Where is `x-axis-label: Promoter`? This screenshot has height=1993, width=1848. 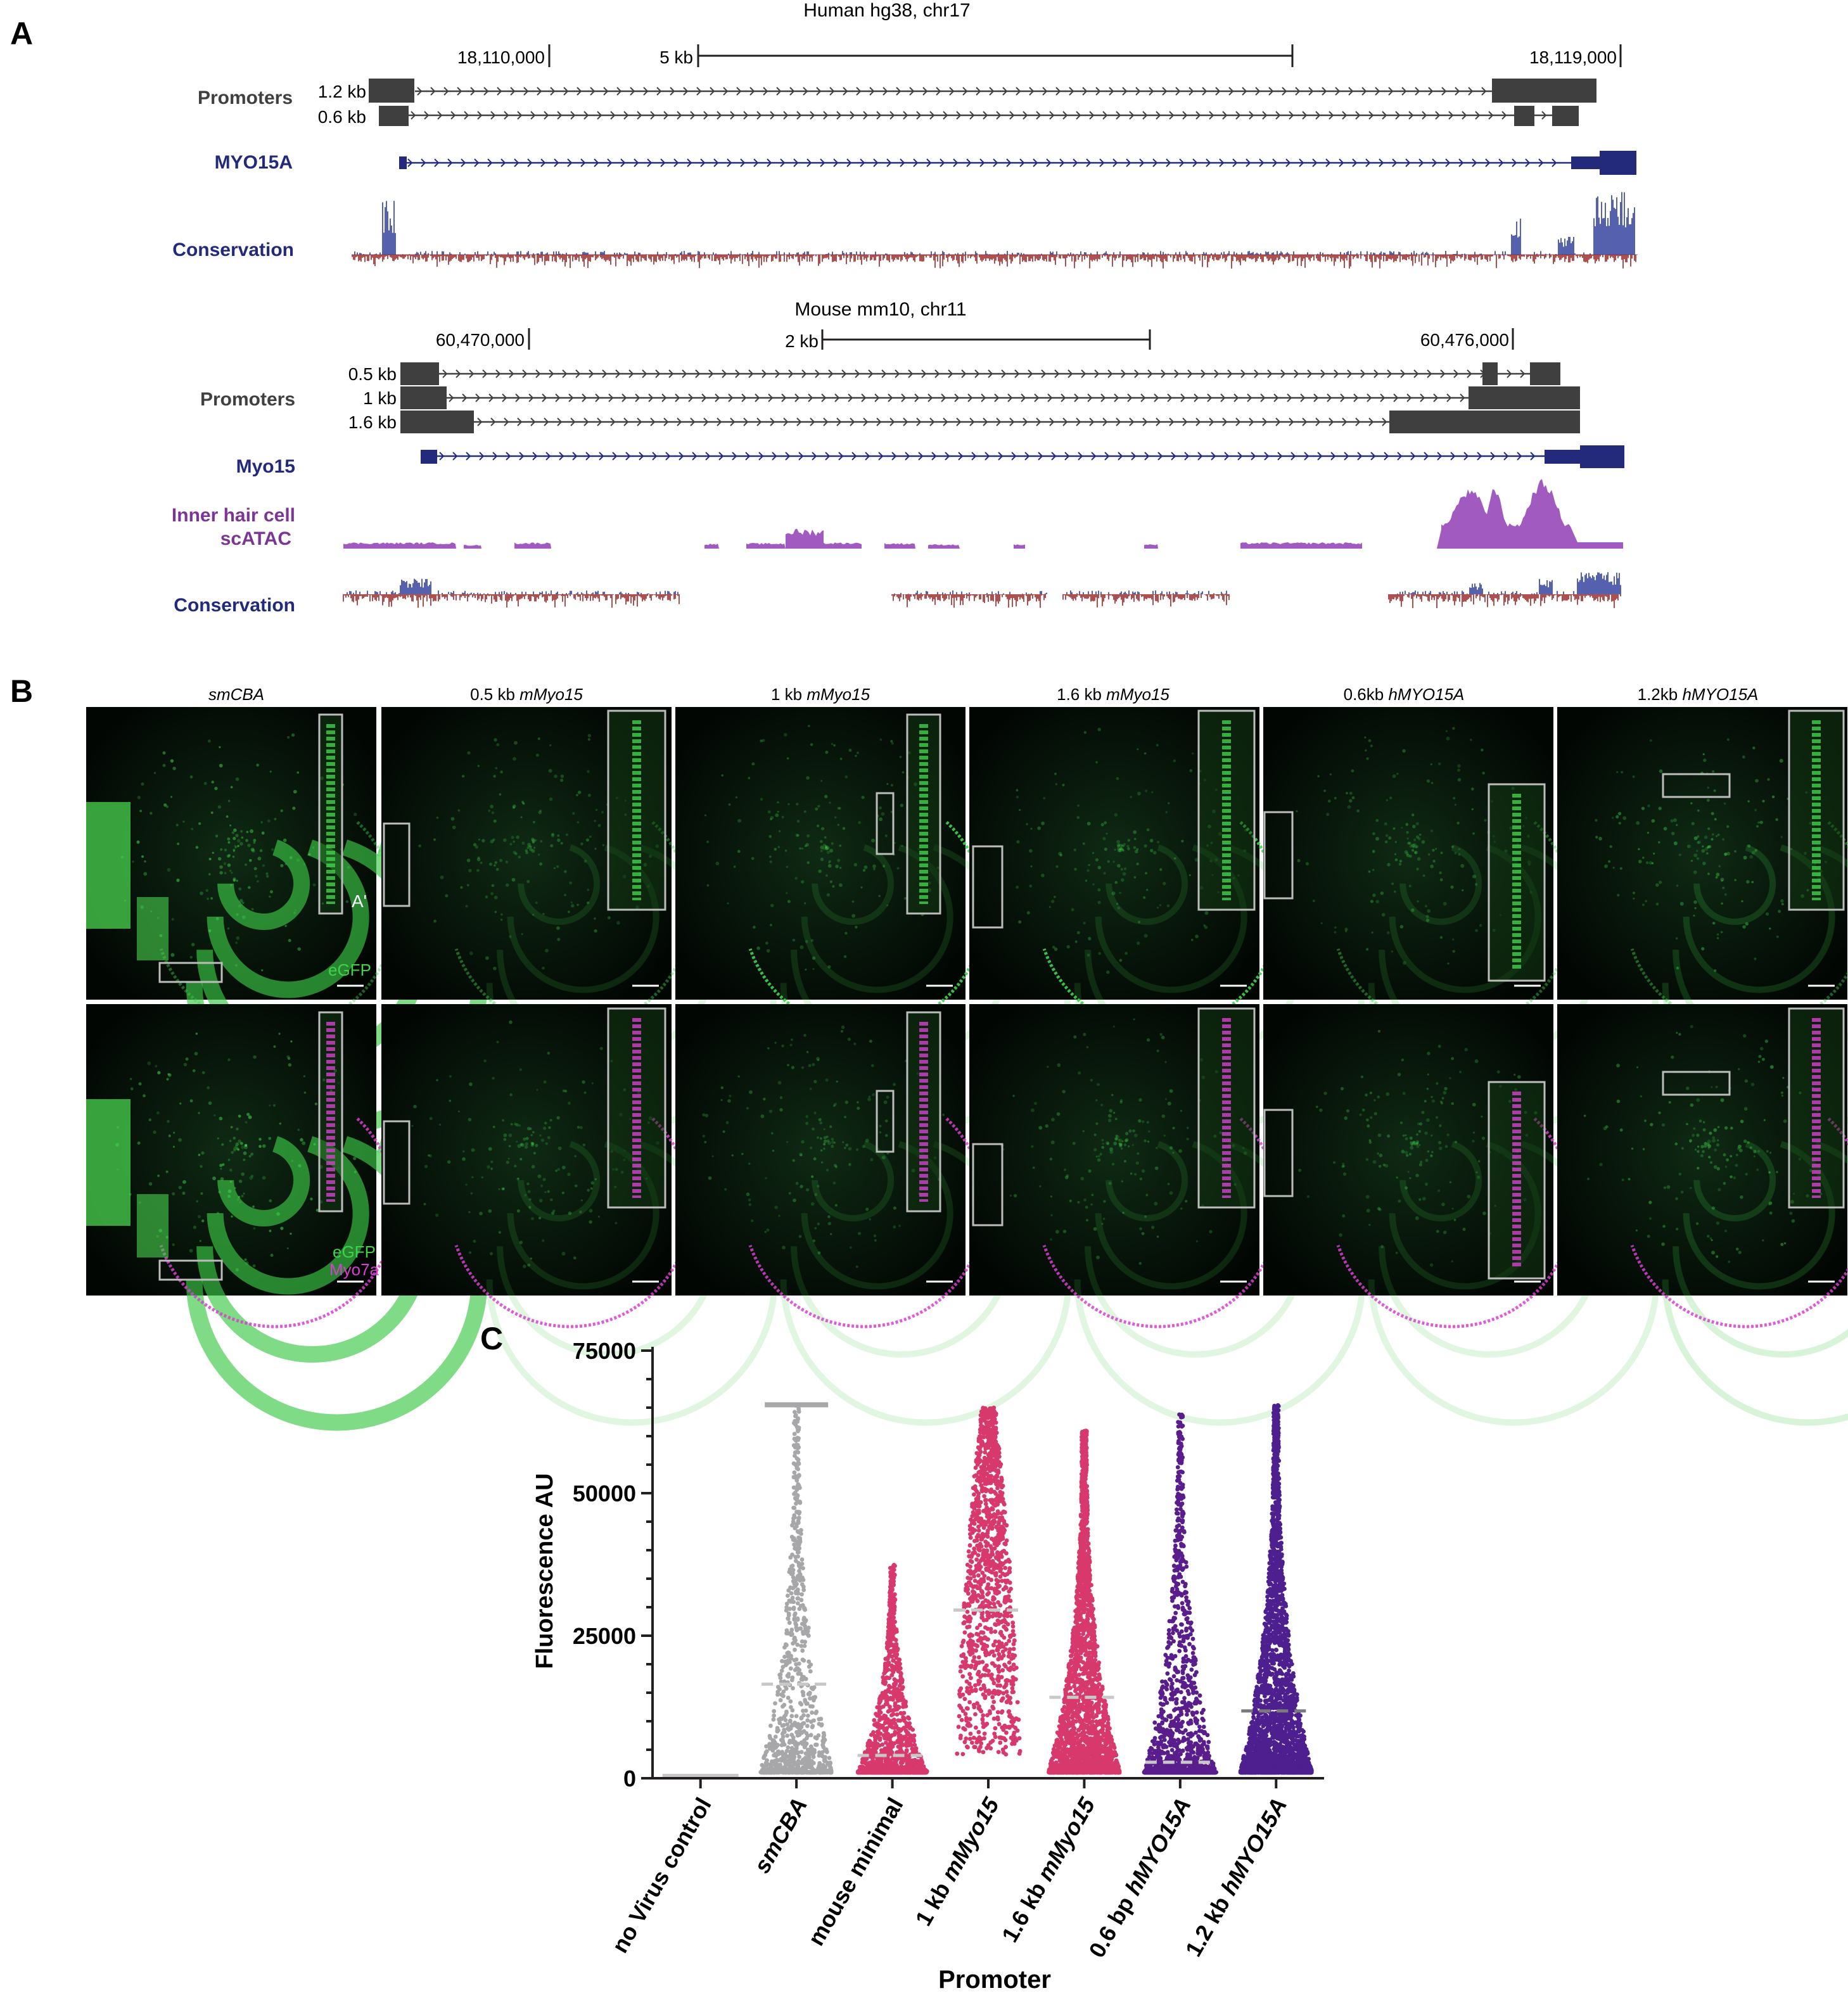 x-axis-label: Promoter is located at coordinates (994, 1979).